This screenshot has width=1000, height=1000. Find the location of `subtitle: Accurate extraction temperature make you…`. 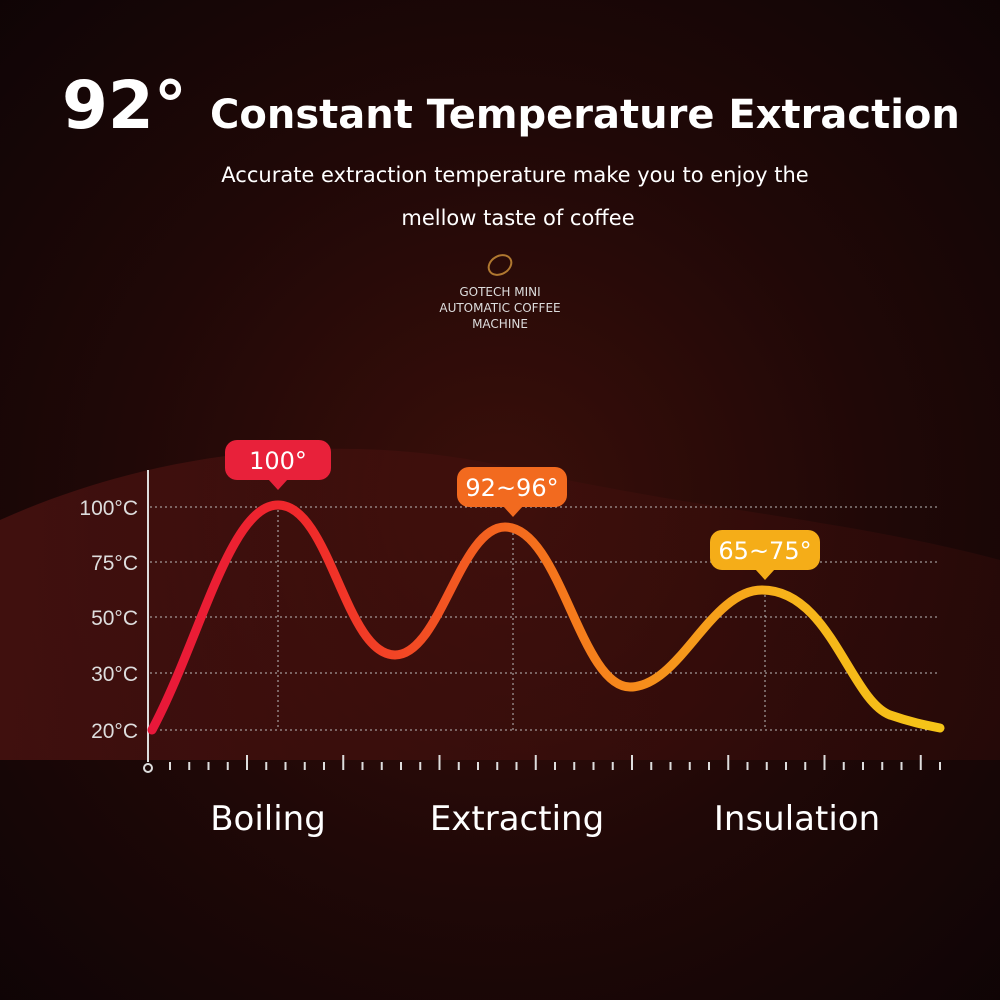

subtitle: Accurate extraction temperature make you… is located at coordinates (514, 175).